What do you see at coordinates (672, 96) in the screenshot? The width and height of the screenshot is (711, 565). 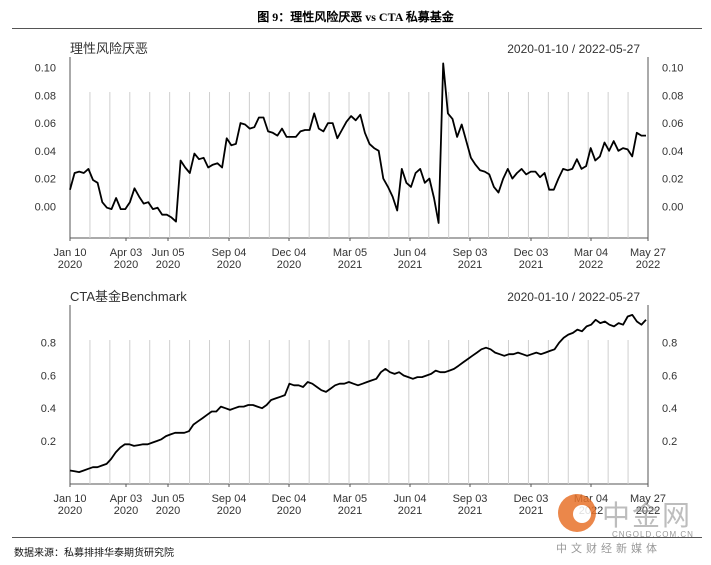 I see `y-tick-label-right: 0.08` at bounding box center [672, 96].